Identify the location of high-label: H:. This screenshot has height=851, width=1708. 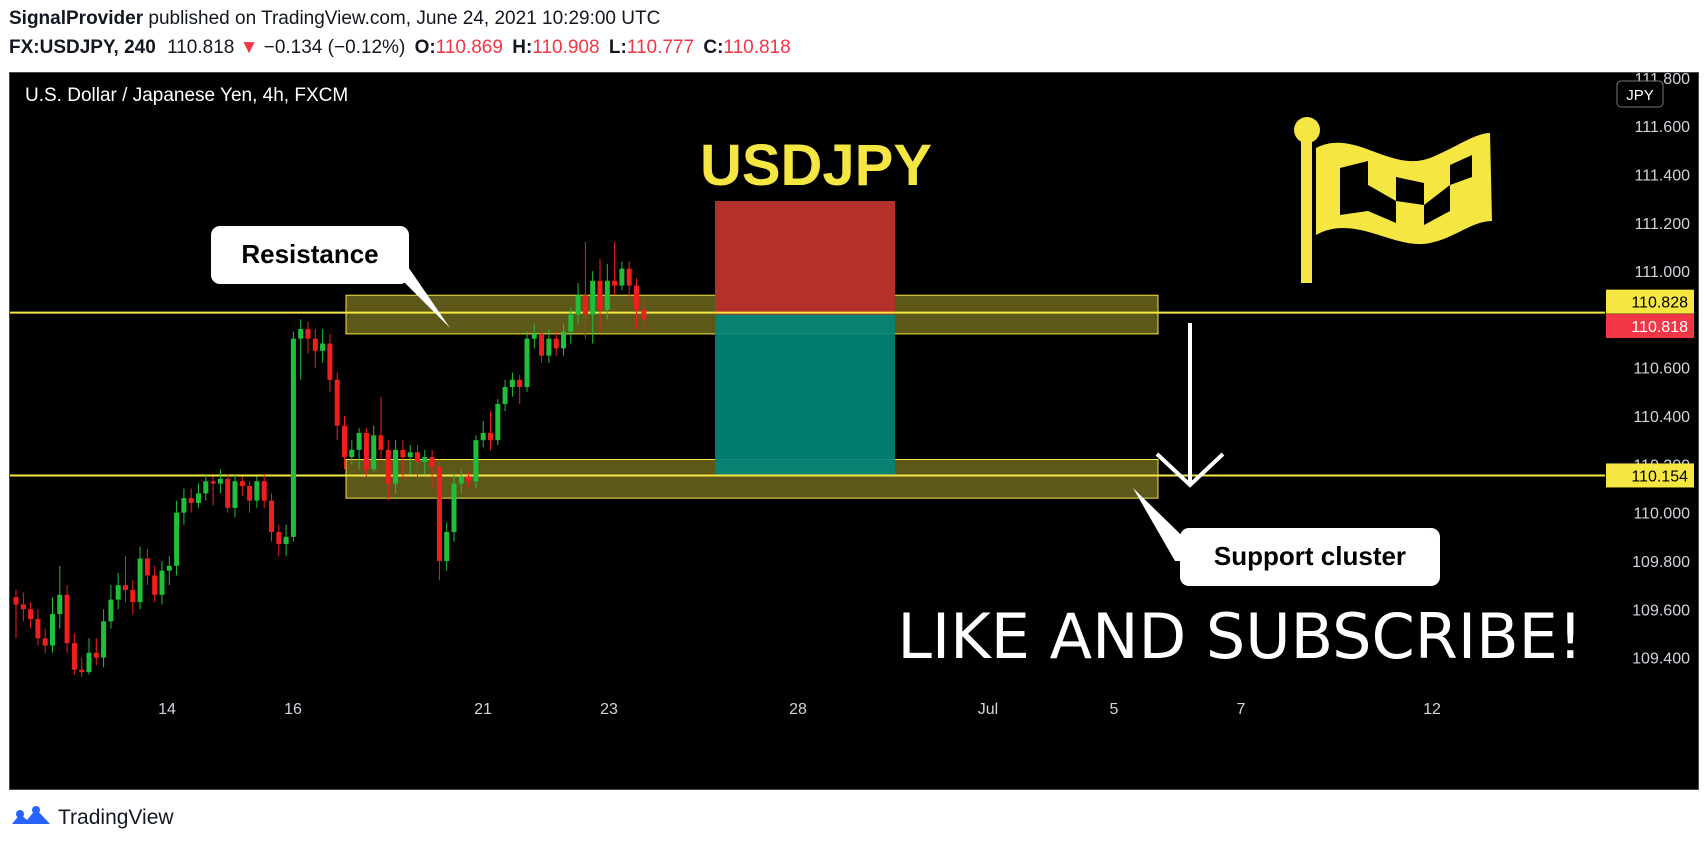
(522, 47).